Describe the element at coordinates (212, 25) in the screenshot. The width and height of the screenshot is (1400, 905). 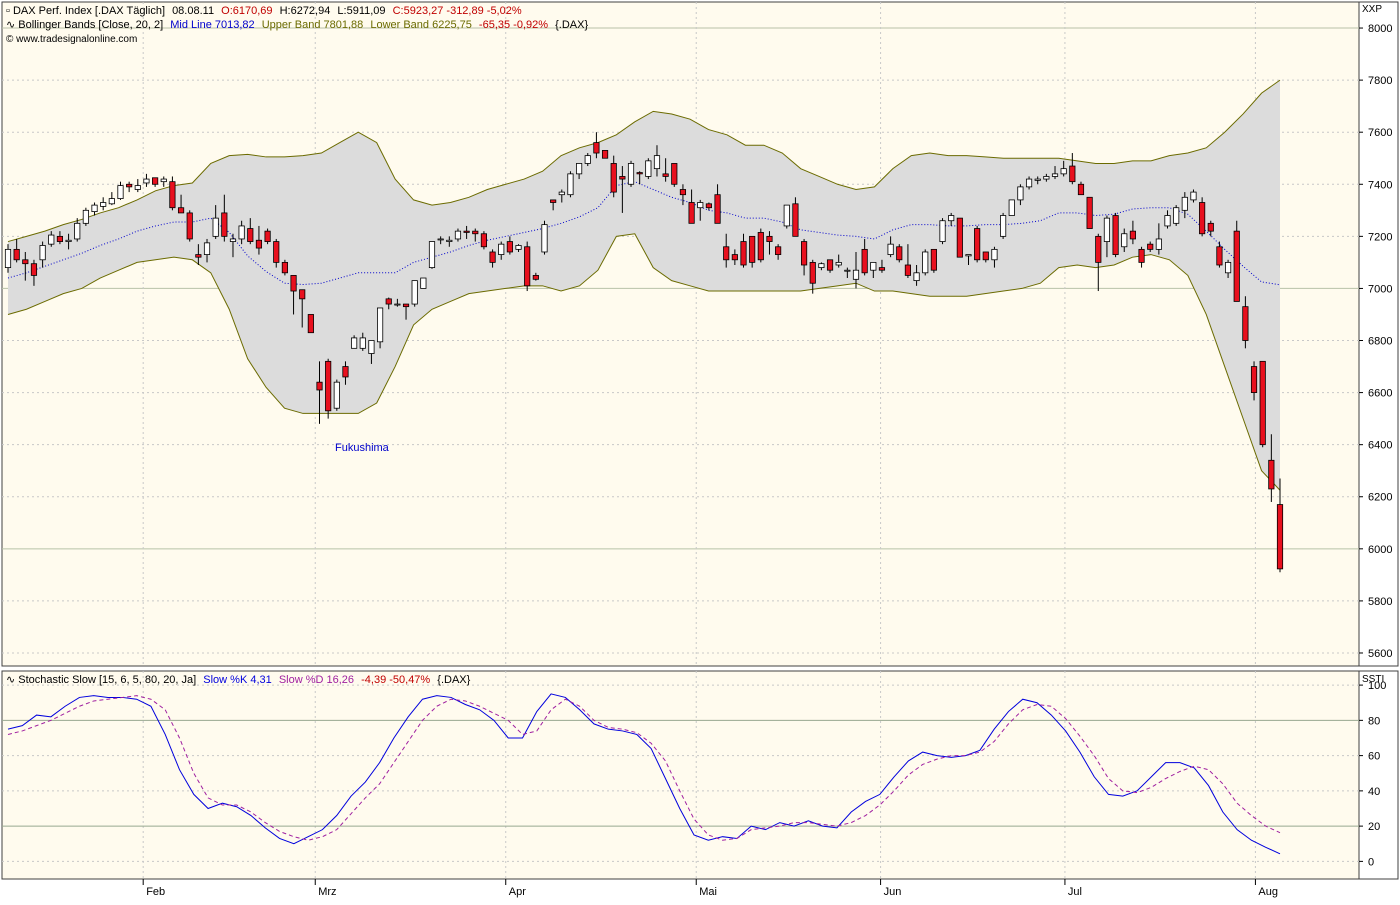
I see `bollinger-mid: Mid Line 7013,82` at that location.